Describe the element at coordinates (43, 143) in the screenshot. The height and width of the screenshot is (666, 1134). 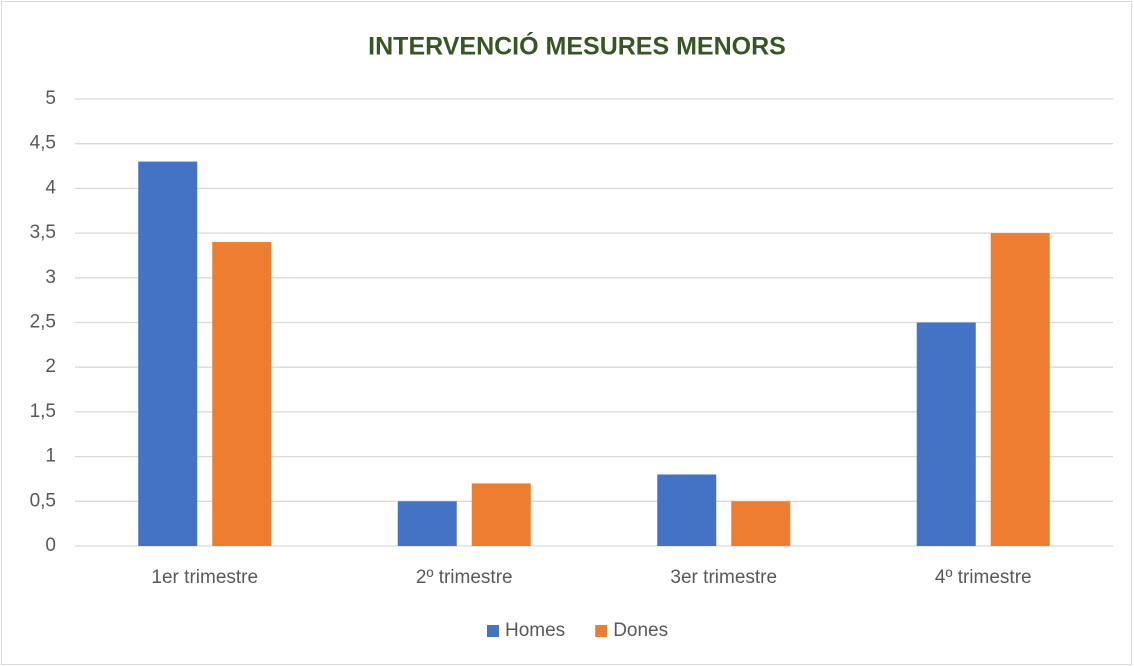
I see `y-tick-label: 4,5` at that location.